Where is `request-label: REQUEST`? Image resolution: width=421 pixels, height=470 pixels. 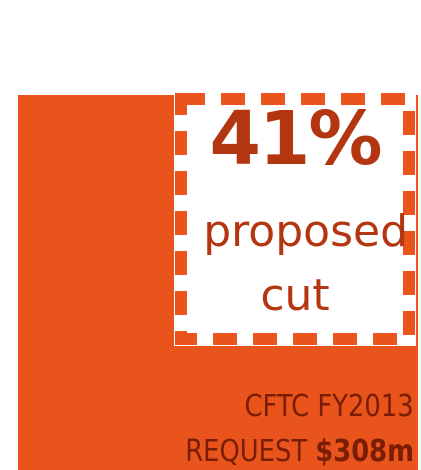 request-label: REQUEST is located at coordinates (250, 451).